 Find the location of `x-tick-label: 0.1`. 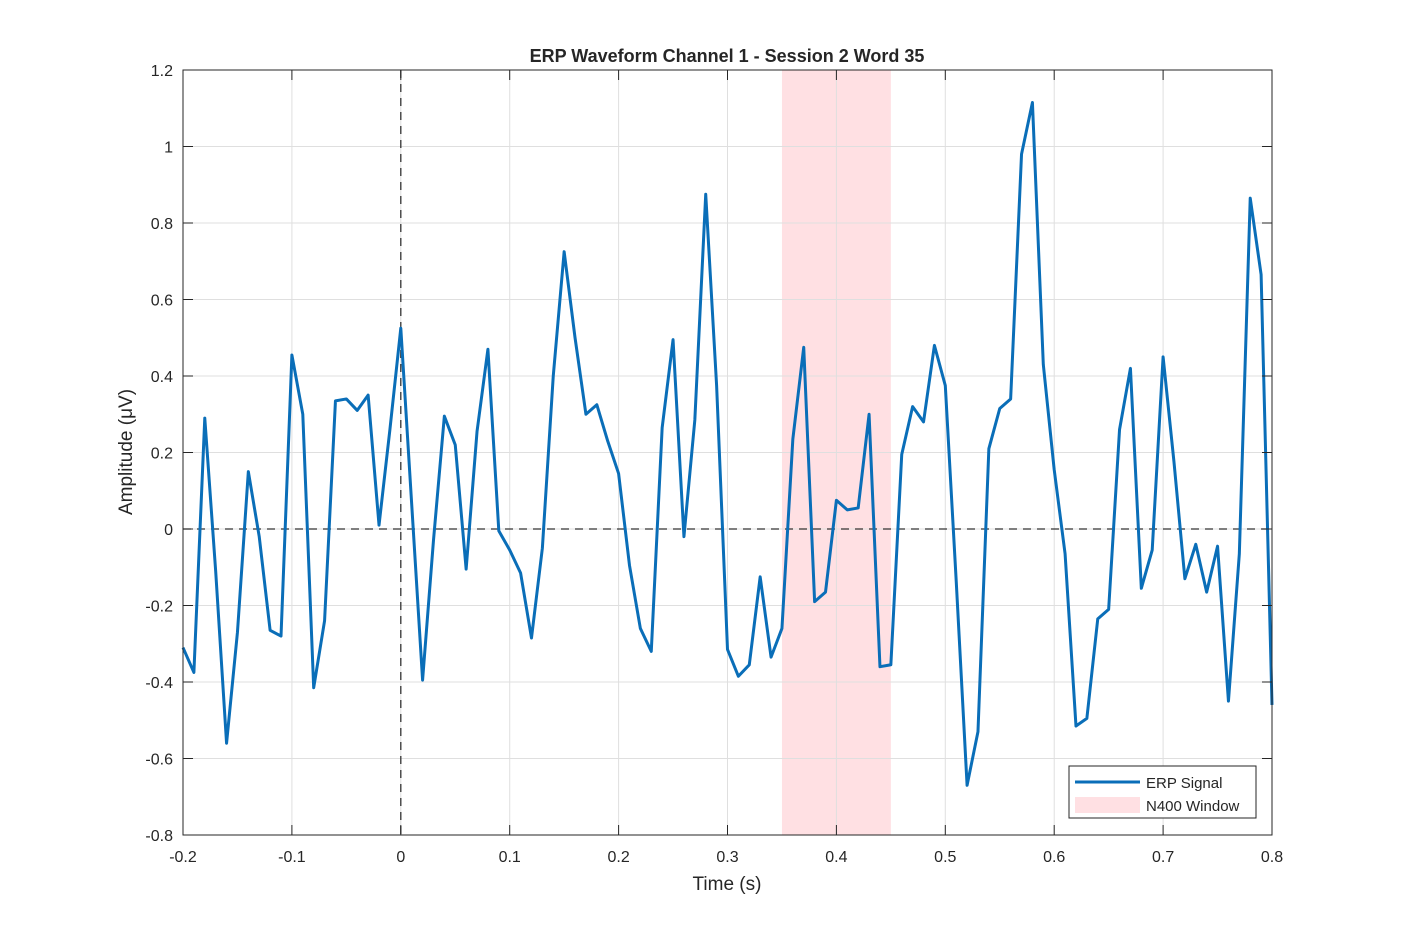

x-tick-label: 0.1 is located at coordinates (510, 857).